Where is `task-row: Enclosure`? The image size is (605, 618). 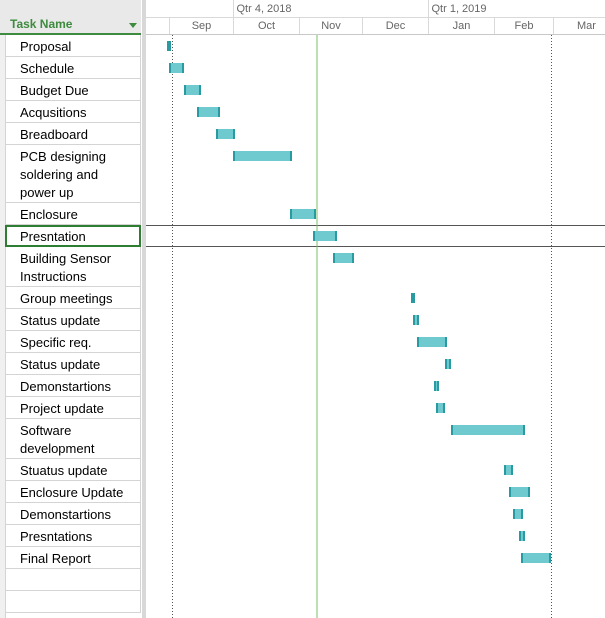 task-row: Enclosure is located at coordinates (73, 214).